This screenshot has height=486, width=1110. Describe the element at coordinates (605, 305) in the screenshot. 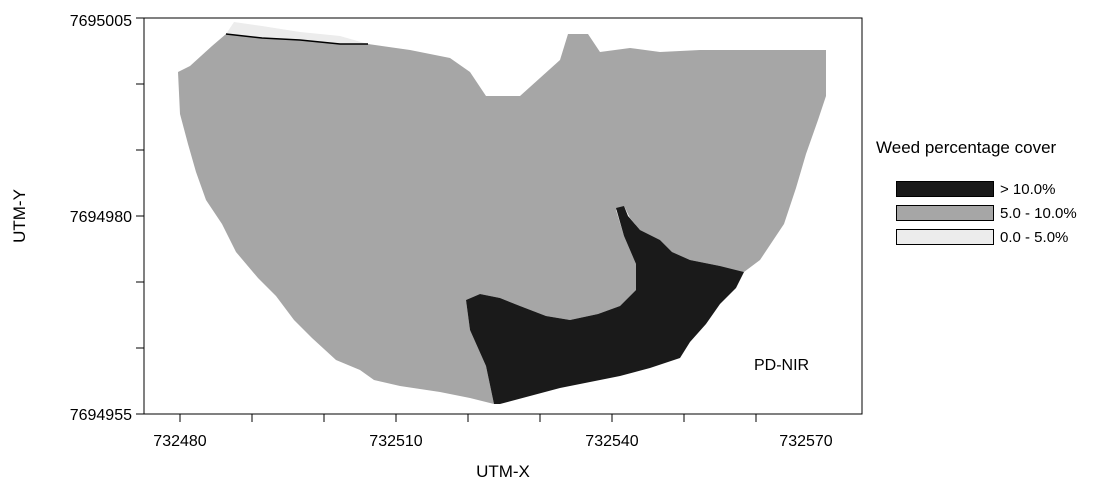

I see `zone-high-cover` at that location.